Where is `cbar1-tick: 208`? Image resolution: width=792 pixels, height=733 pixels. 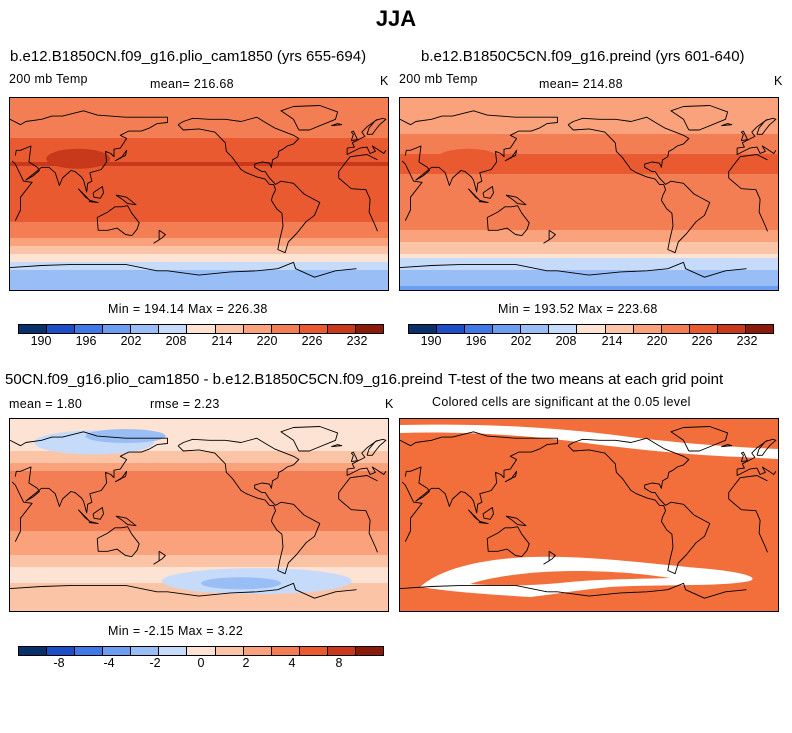
cbar1-tick: 208 is located at coordinates (176, 341).